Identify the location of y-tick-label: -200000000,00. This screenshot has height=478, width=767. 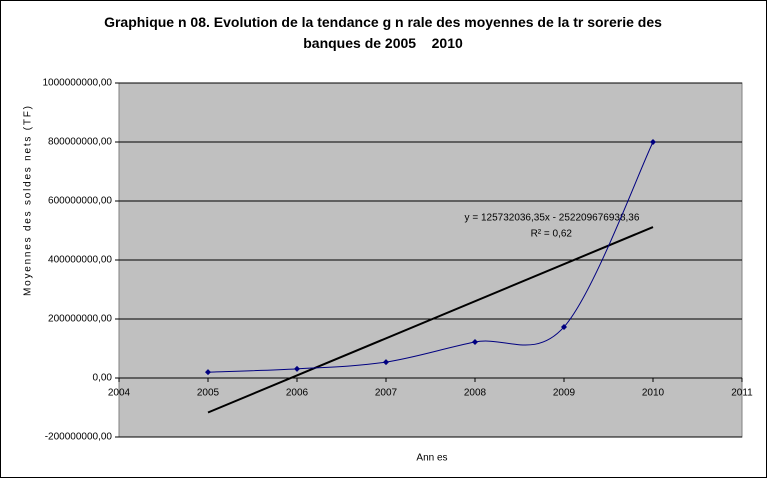
(79, 437).